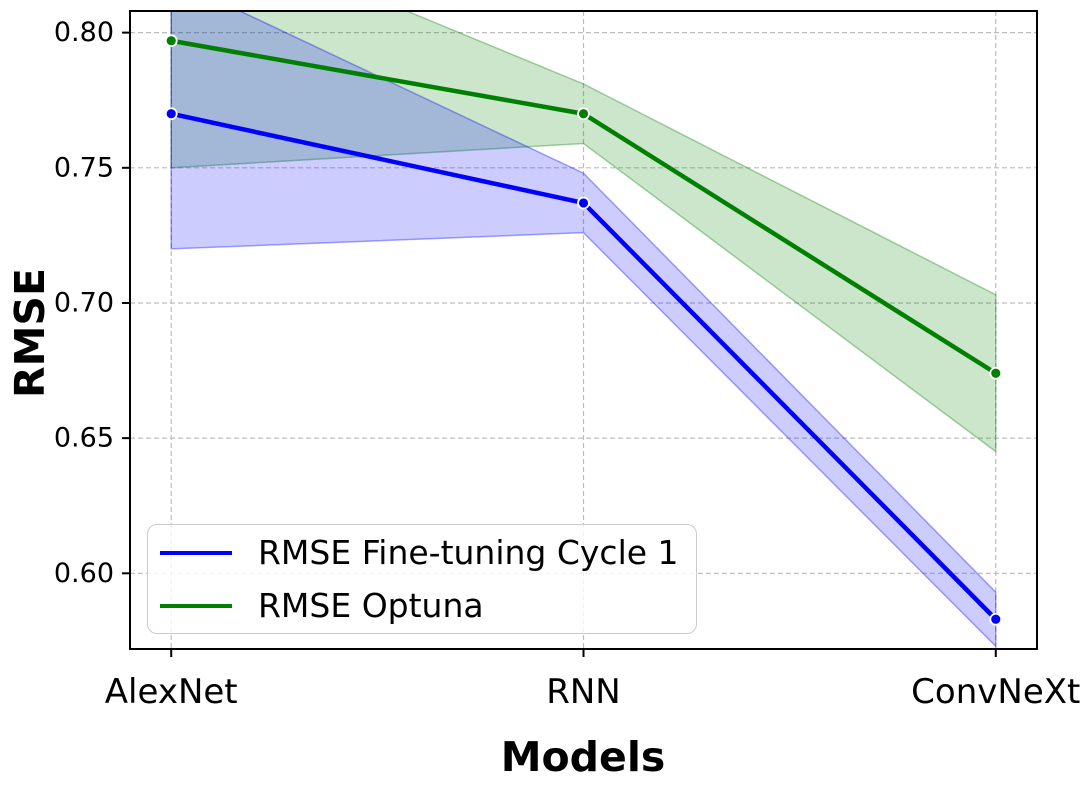  I want to click on data-point-convnext-optuna, so click(996, 373).